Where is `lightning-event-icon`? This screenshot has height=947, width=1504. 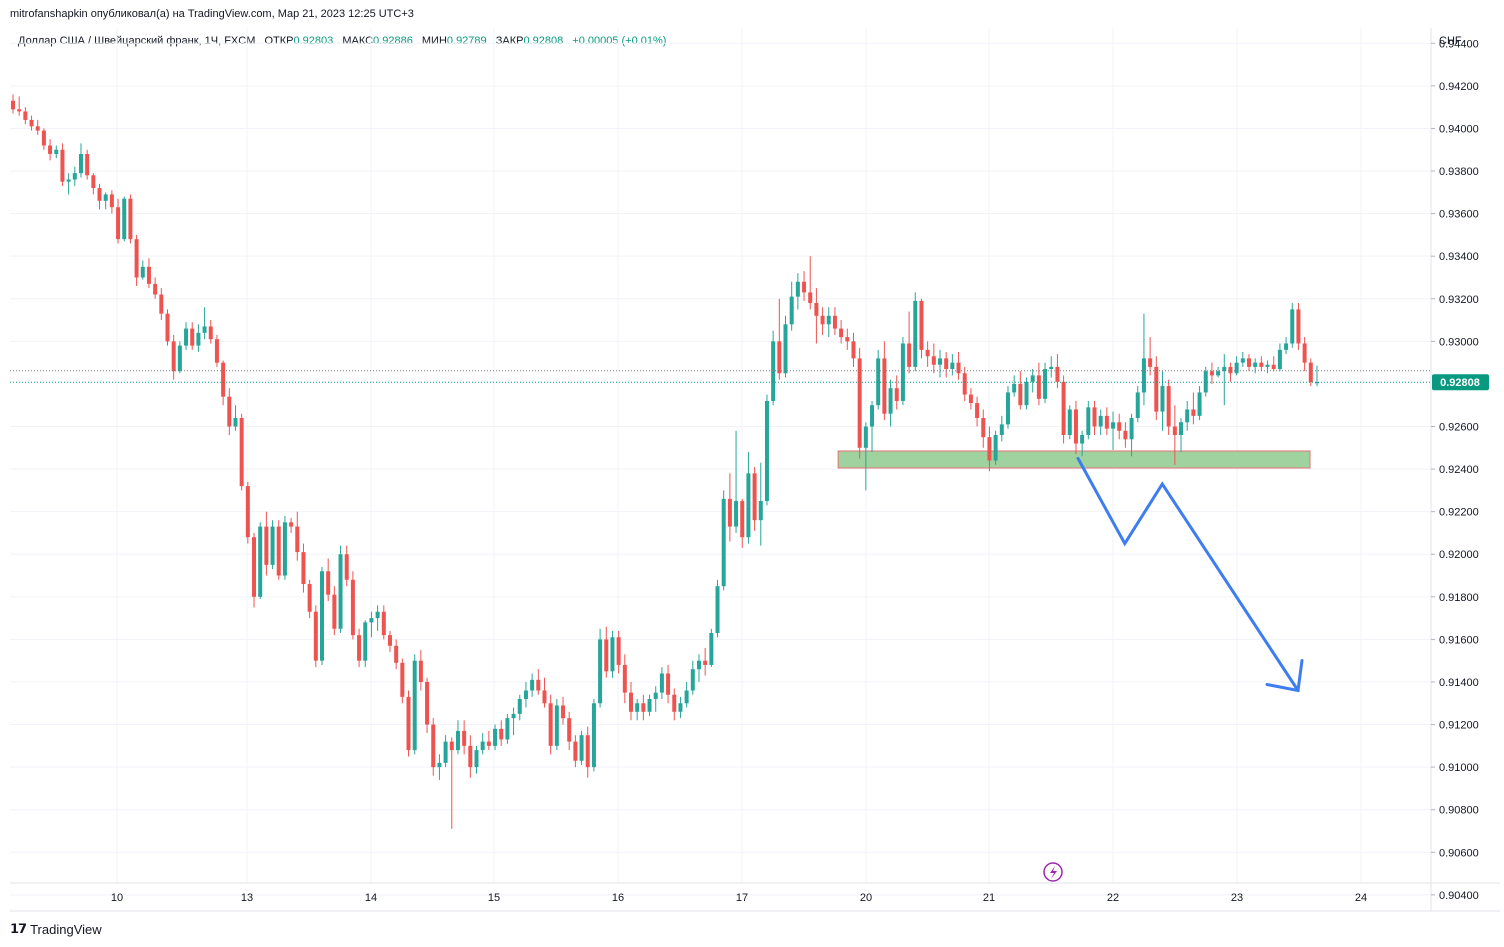 lightning-event-icon is located at coordinates (1053, 872).